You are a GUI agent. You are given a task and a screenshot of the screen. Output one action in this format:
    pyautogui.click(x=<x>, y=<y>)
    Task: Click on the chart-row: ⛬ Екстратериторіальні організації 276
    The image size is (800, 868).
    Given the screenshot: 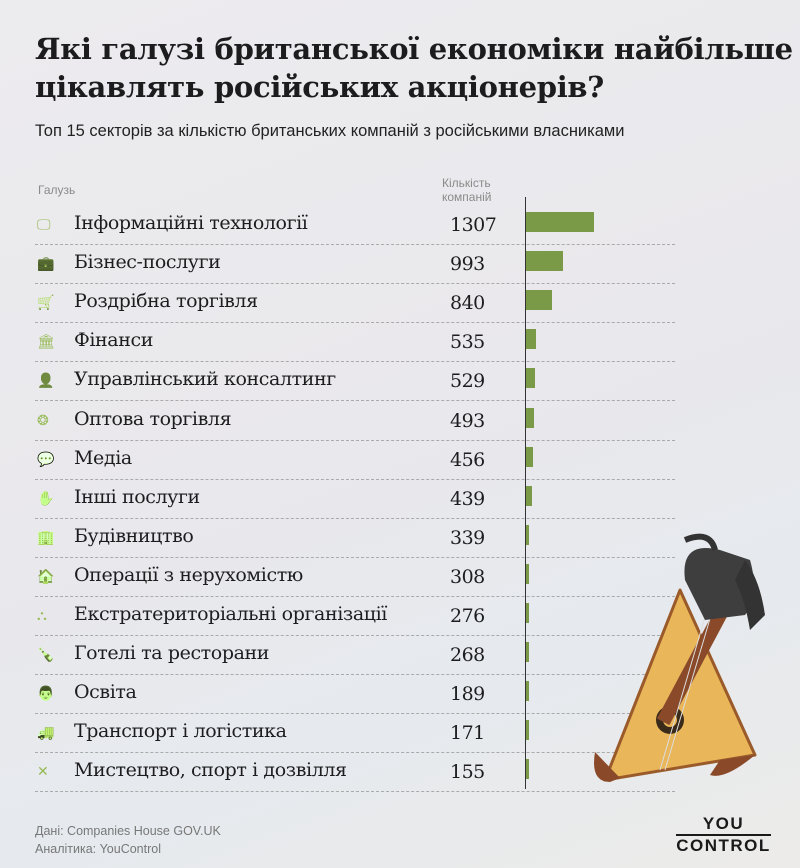 What is the action you would take?
    pyautogui.click(x=355, y=616)
    